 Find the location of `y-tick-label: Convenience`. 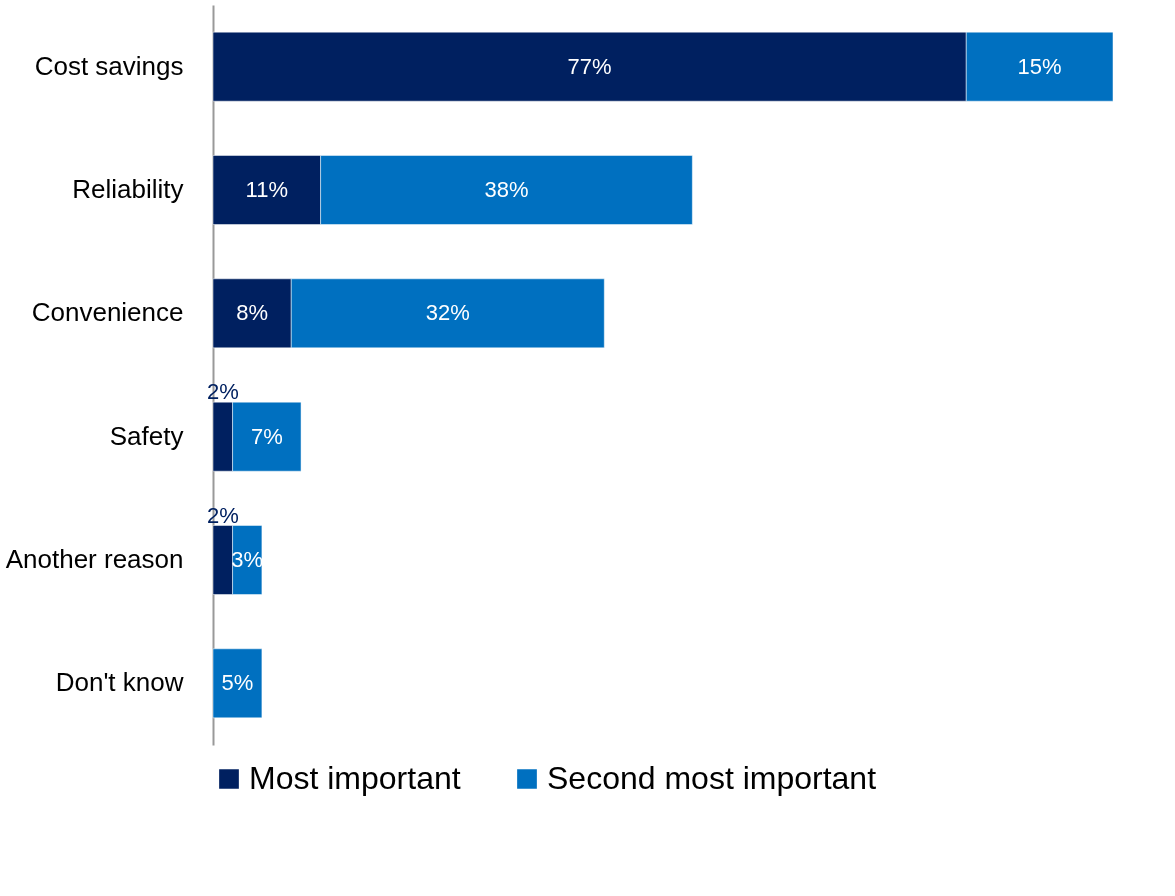

y-tick-label: Convenience is located at coordinates (107, 312).